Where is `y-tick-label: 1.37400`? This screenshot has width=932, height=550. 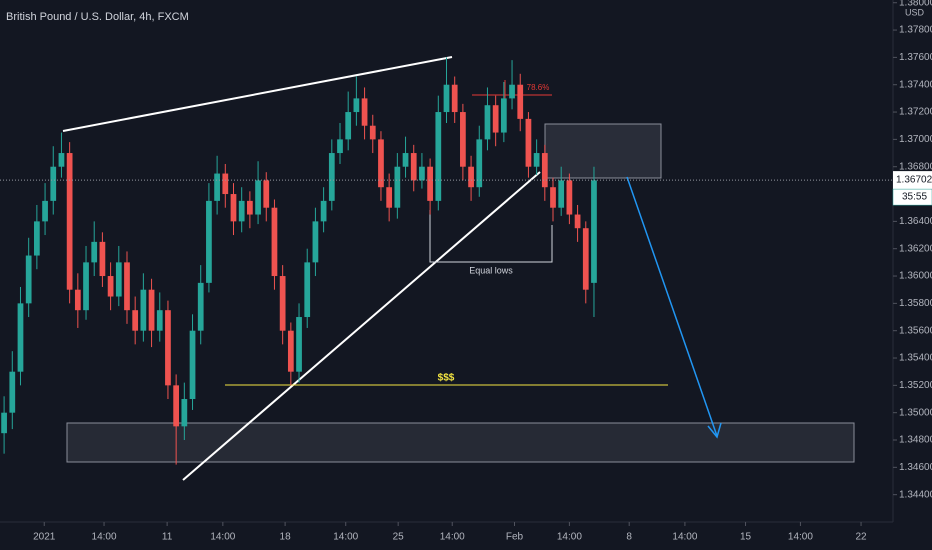 y-tick-label: 1.37400 is located at coordinates (915, 84).